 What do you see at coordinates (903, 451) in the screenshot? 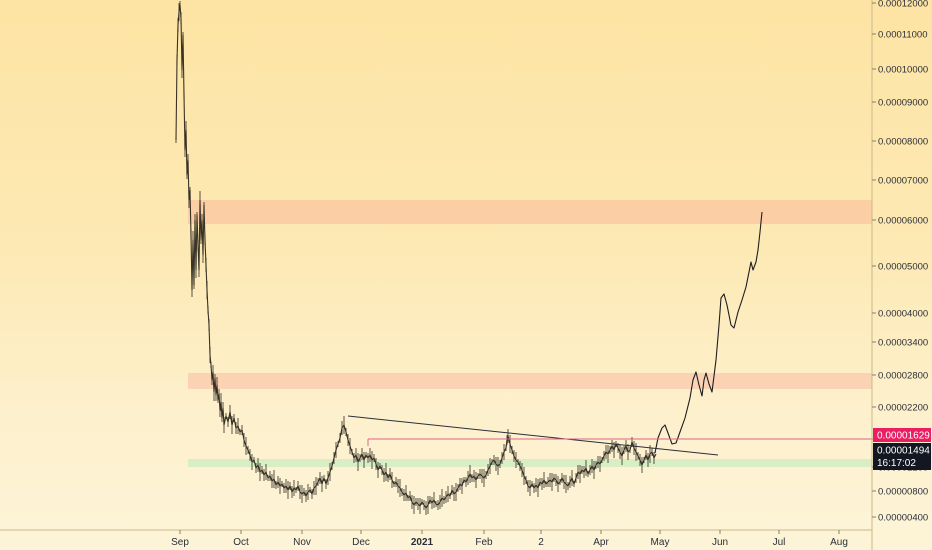
I see `current-price-tag-label: 0.00001494` at bounding box center [903, 451].